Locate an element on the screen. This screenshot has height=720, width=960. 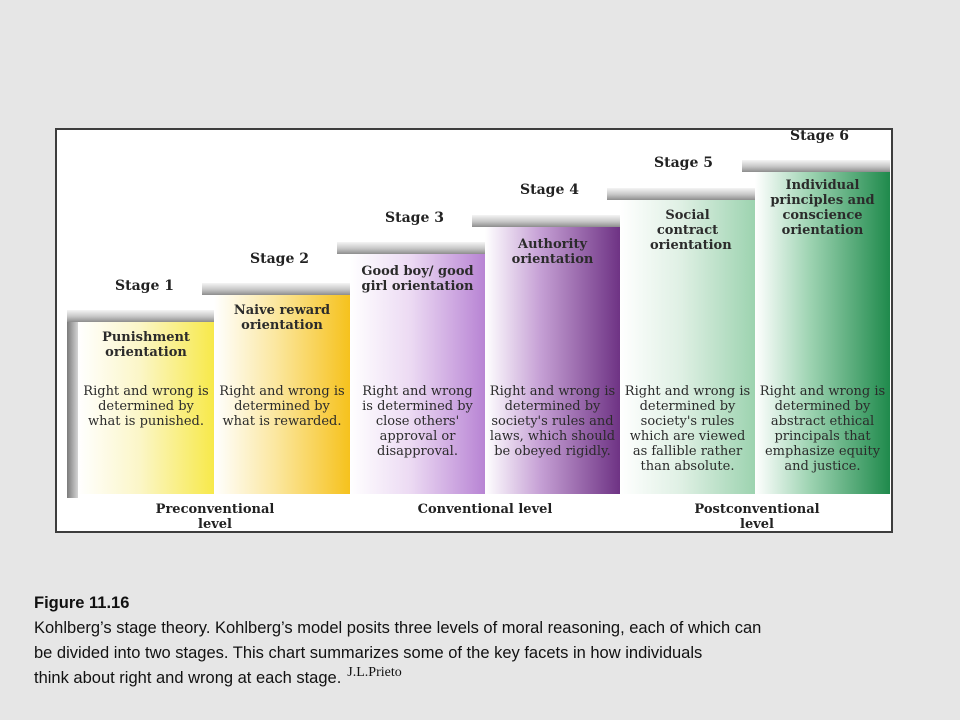
stage-4-title: Authority orientation is located at coordinates (552, 252).